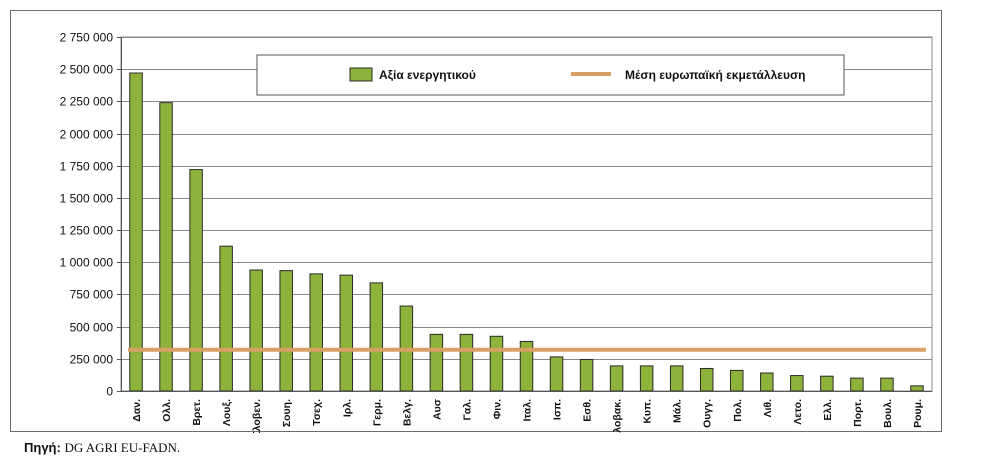  I want to click on y-tick-label: 2 000 000, so click(87, 135).